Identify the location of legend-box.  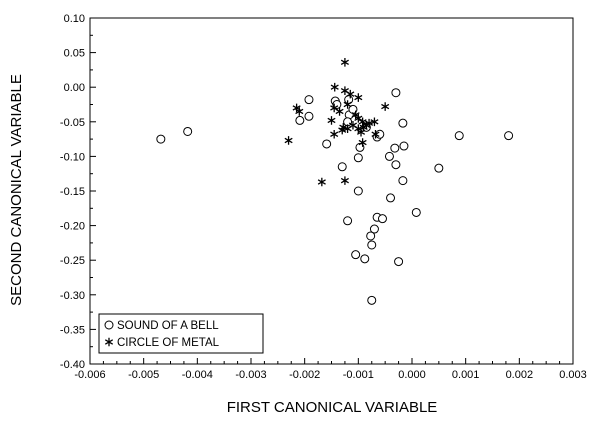
(181, 333).